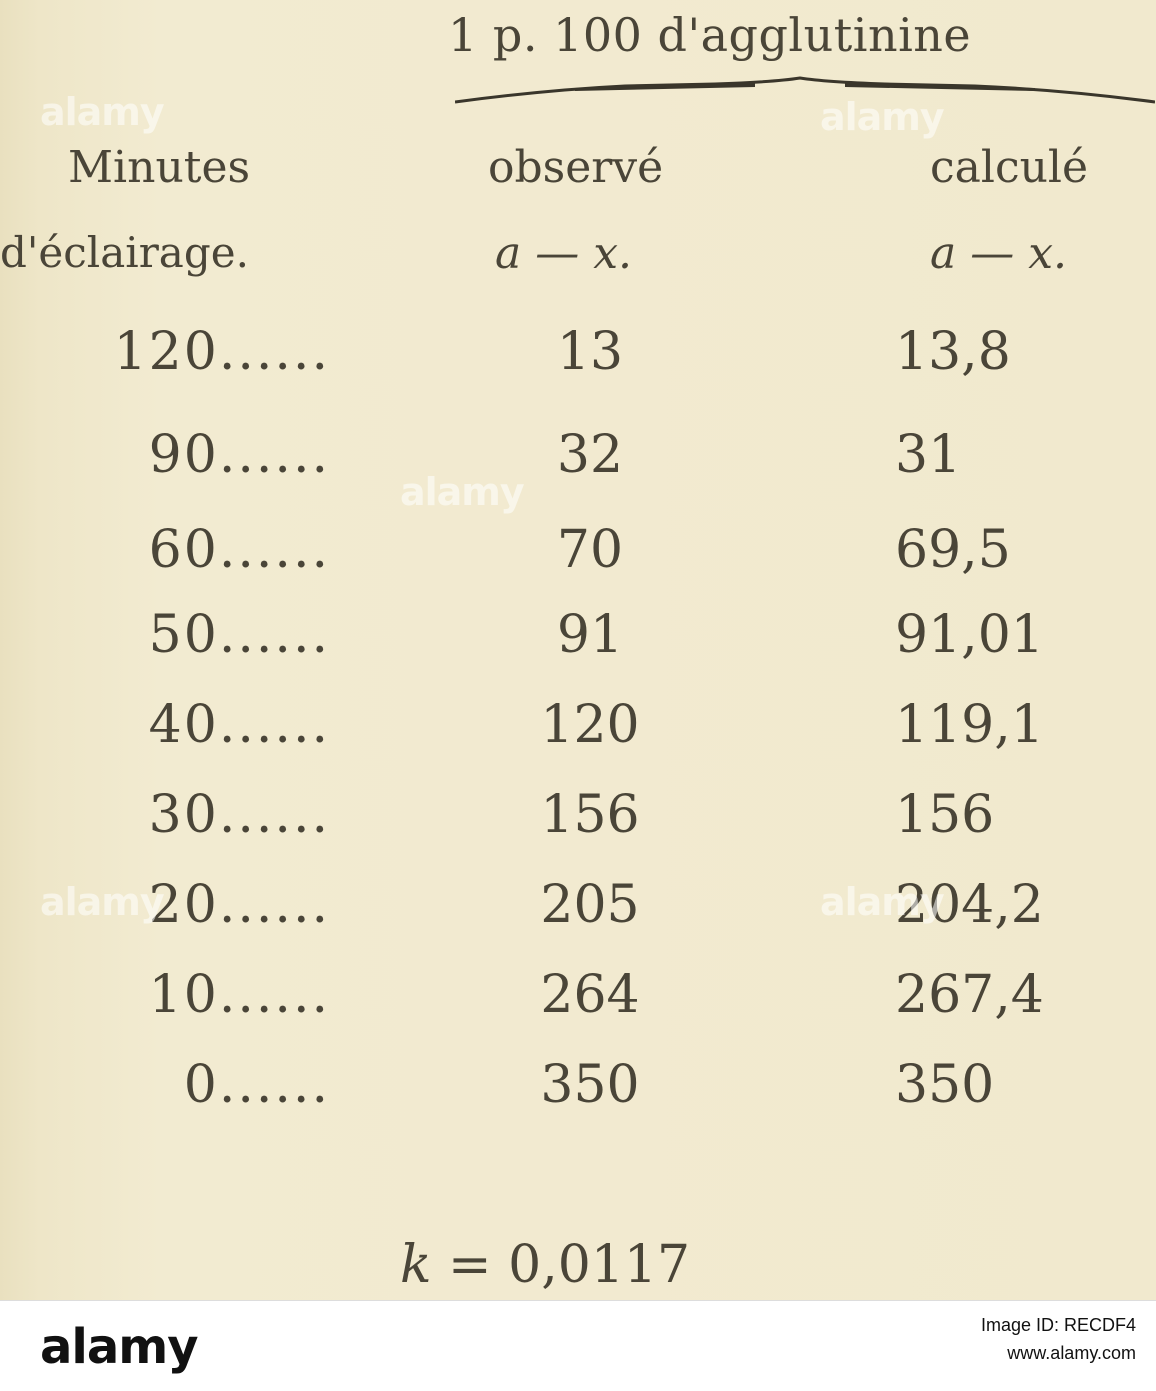 This screenshot has height=1391, width=1156. I want to click on rate-constant: k = 0,0117, so click(545, 1265).